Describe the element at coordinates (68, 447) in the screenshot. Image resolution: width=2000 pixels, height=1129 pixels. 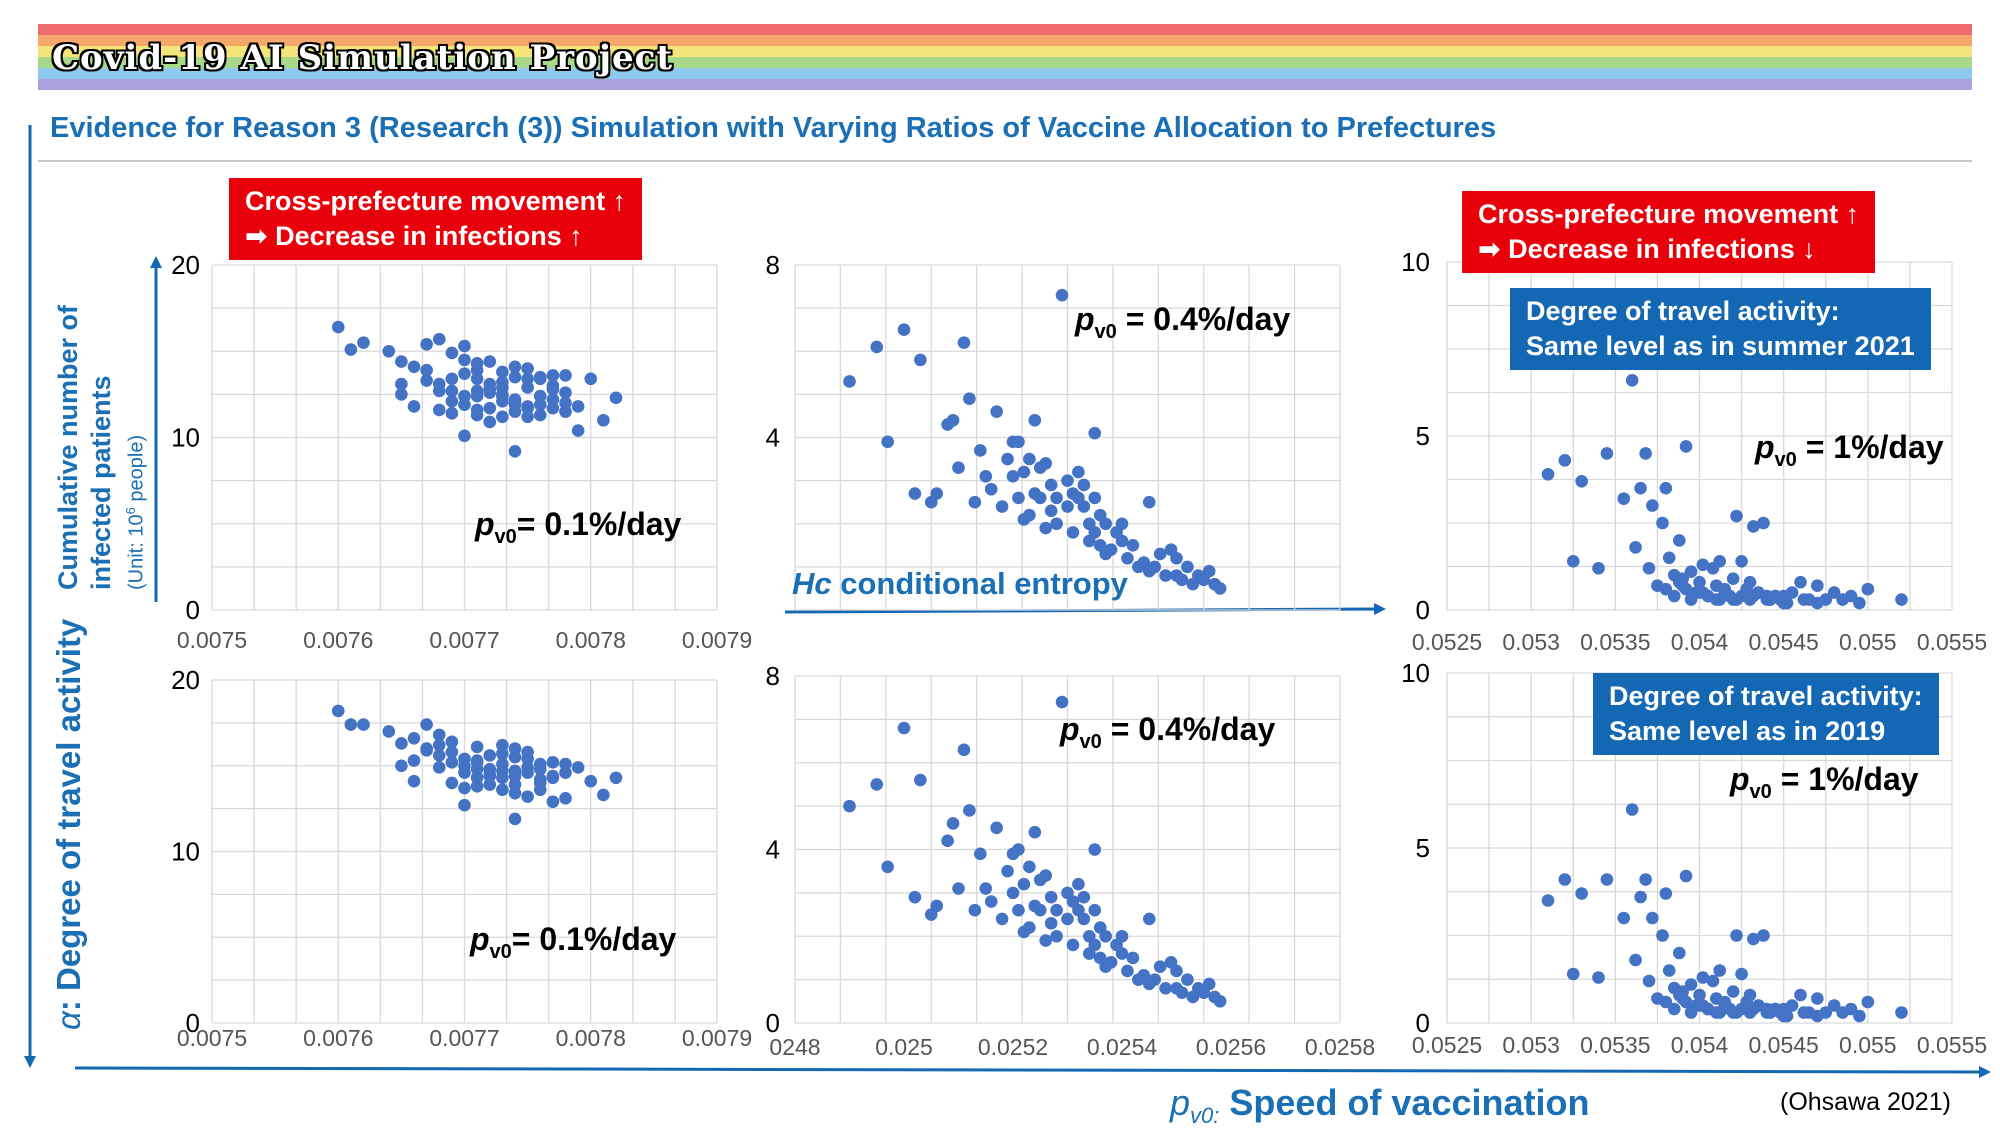
I see `infected-axis-title-line1: Cumulative number of` at that location.